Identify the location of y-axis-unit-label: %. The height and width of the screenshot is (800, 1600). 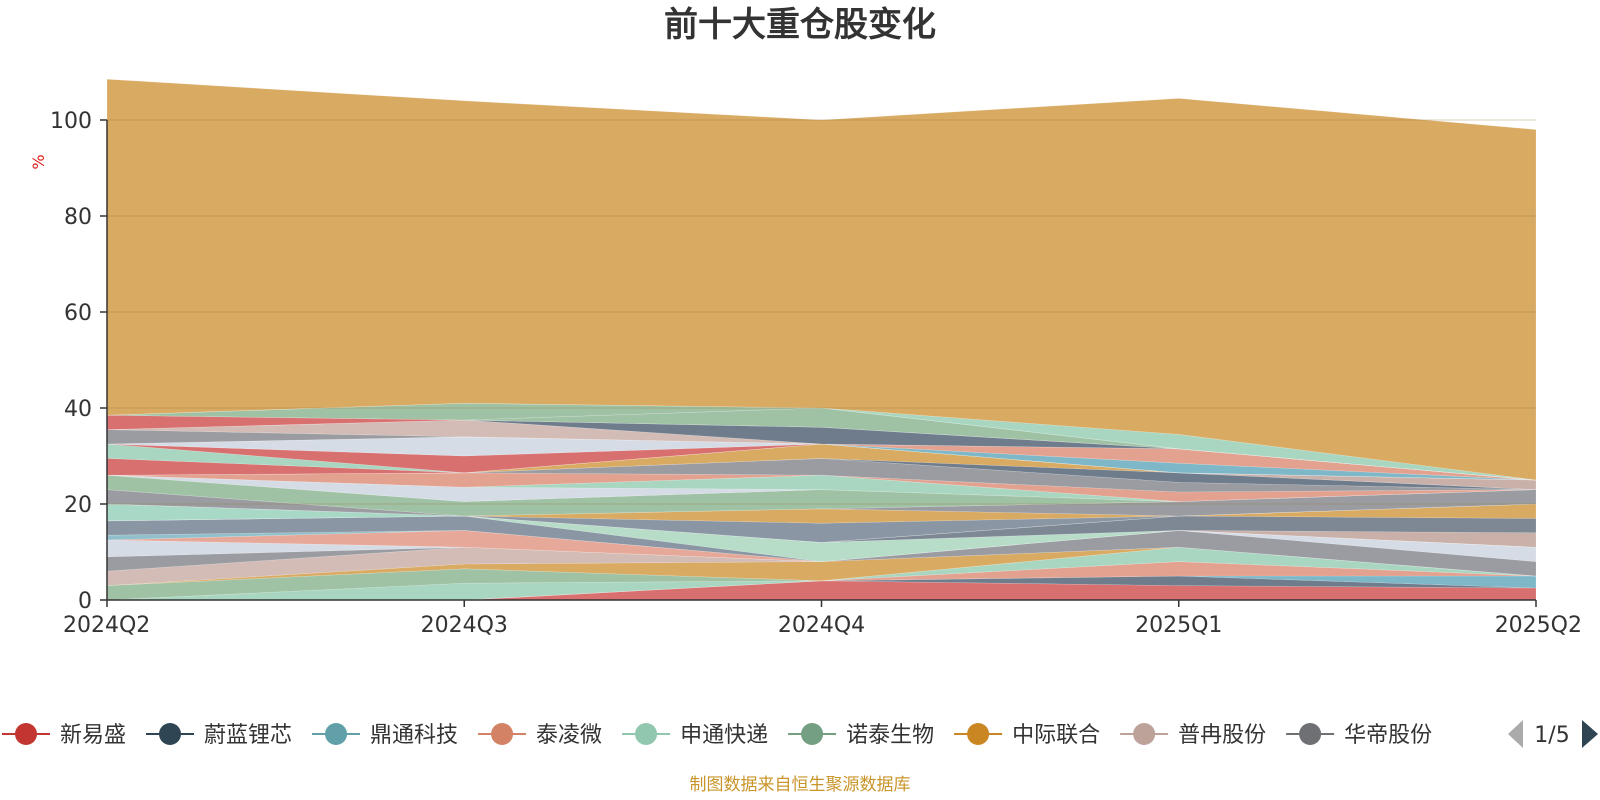
(38, 161).